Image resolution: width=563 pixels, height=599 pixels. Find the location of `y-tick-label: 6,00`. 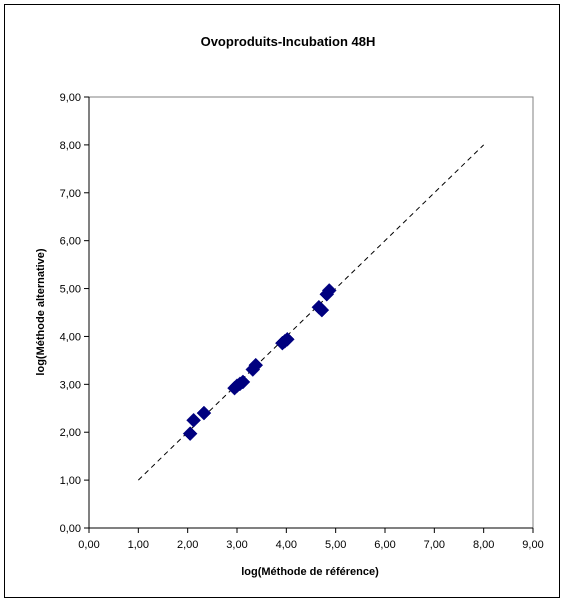

y-tick-label: 6,00 is located at coordinates (70, 242).